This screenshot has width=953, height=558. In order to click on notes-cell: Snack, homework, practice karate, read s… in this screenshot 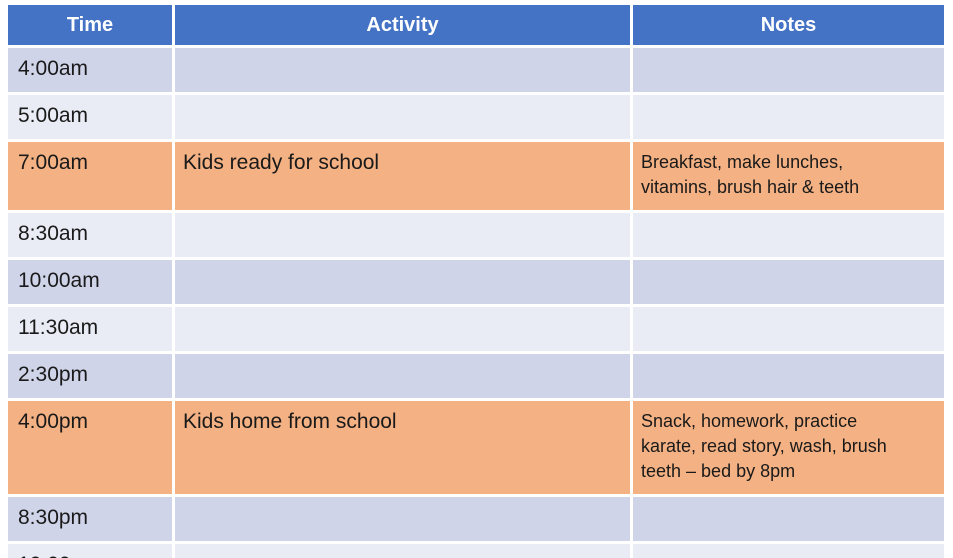, I will do `click(788, 447)`.